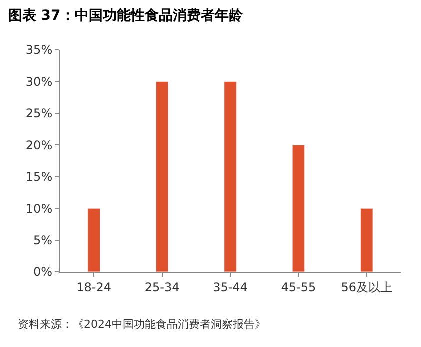 The image size is (421, 347). What do you see at coordinates (230, 287) in the screenshot?
I see `x-tick-label: 35-44` at bounding box center [230, 287].